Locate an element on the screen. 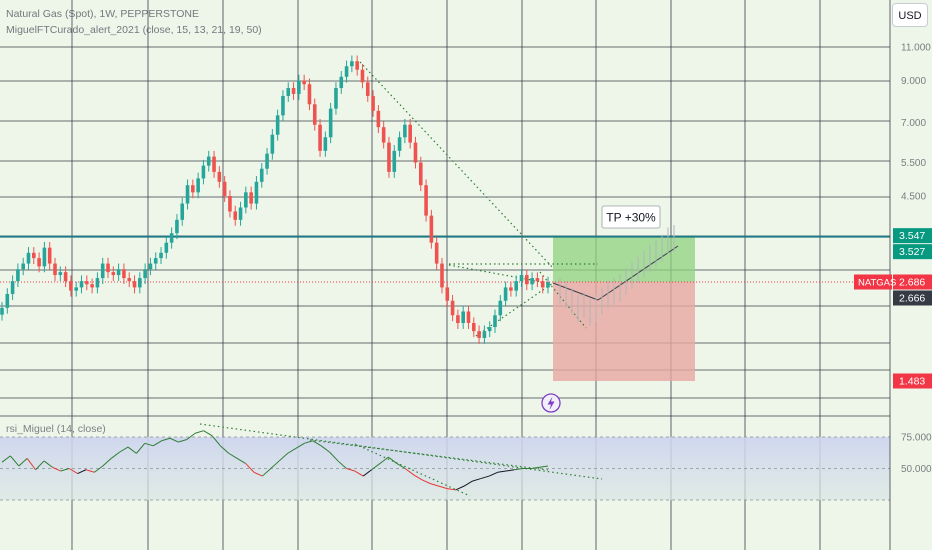  tp-label: TP +30% is located at coordinates (631, 217).